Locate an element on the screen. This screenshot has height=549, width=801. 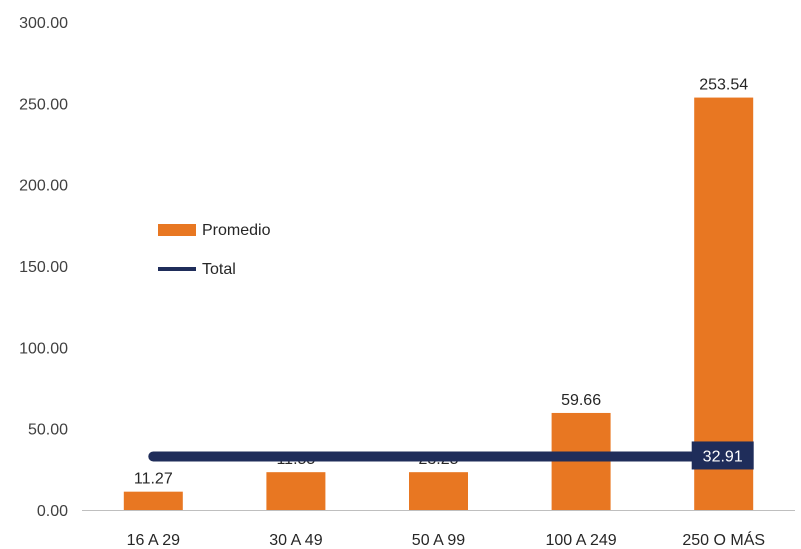
legend-item-promedio: Promedio is located at coordinates (214, 230).